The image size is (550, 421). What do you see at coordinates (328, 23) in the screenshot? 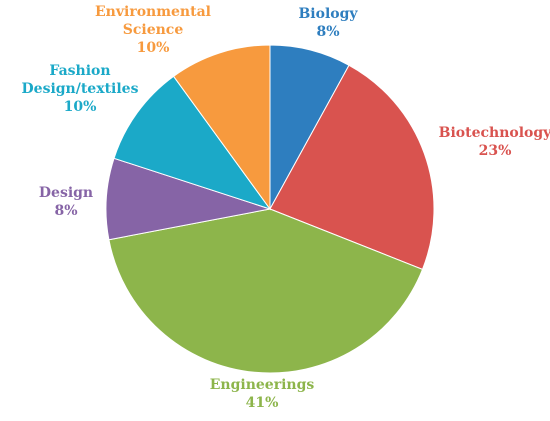
I see `slice-label-biology: Biology 8%` at bounding box center [328, 23].